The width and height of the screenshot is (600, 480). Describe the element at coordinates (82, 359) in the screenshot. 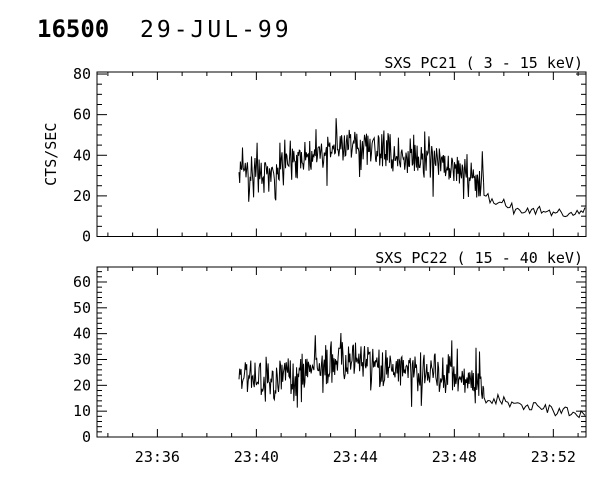

I see `y-tick-label: 30` at that location.